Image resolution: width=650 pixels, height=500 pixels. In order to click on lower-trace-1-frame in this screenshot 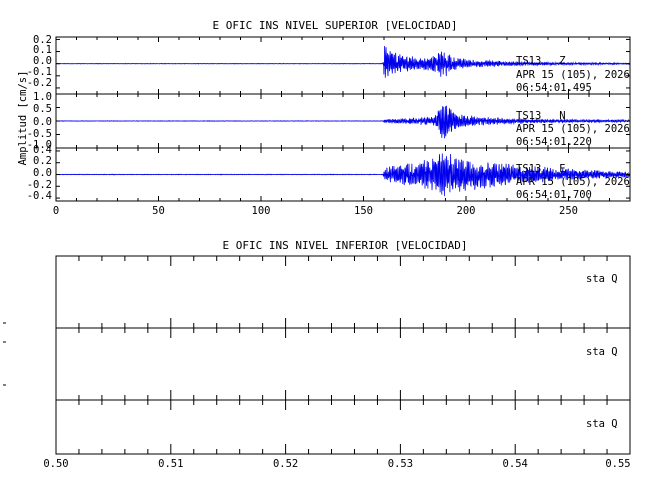, I will do `click(343, 292)`.